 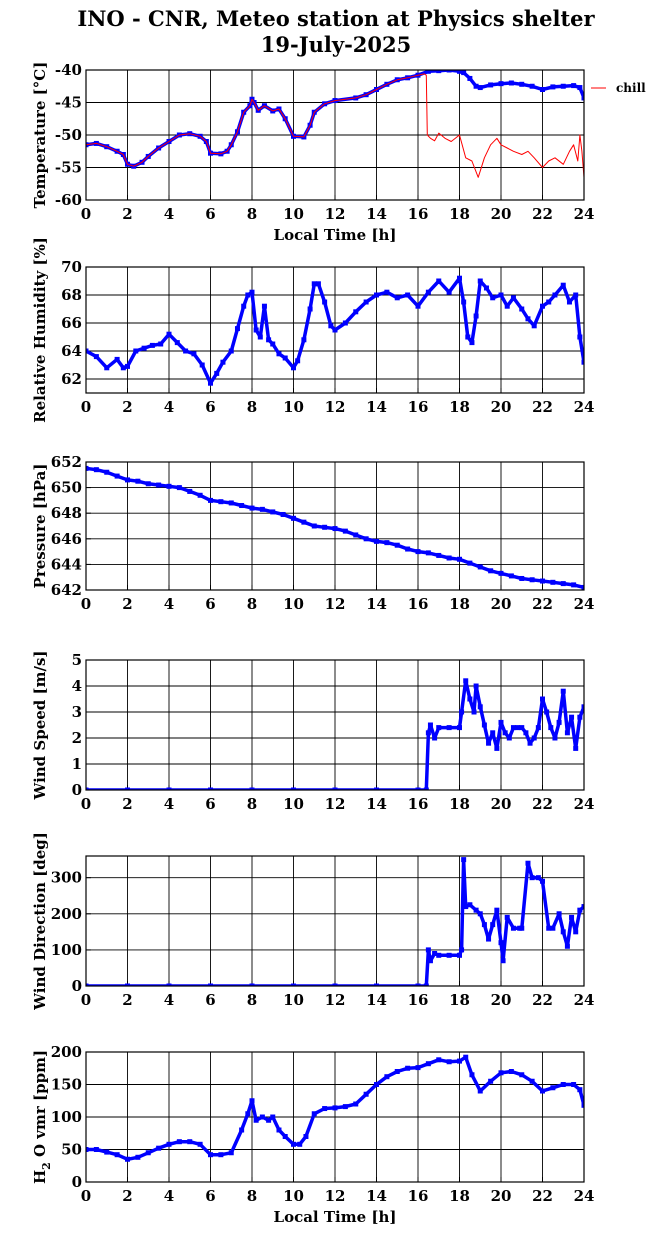 I want to click on x-tick-label: 0, so click(x=86, y=1196).